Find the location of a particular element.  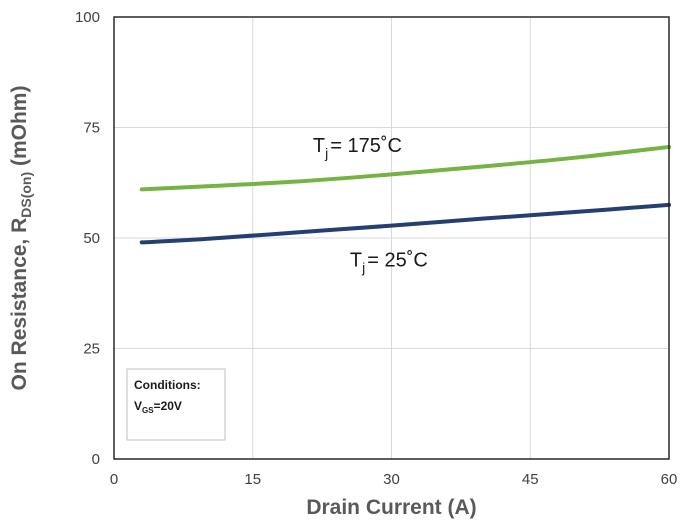

series-line-175c is located at coordinates (405, 168).